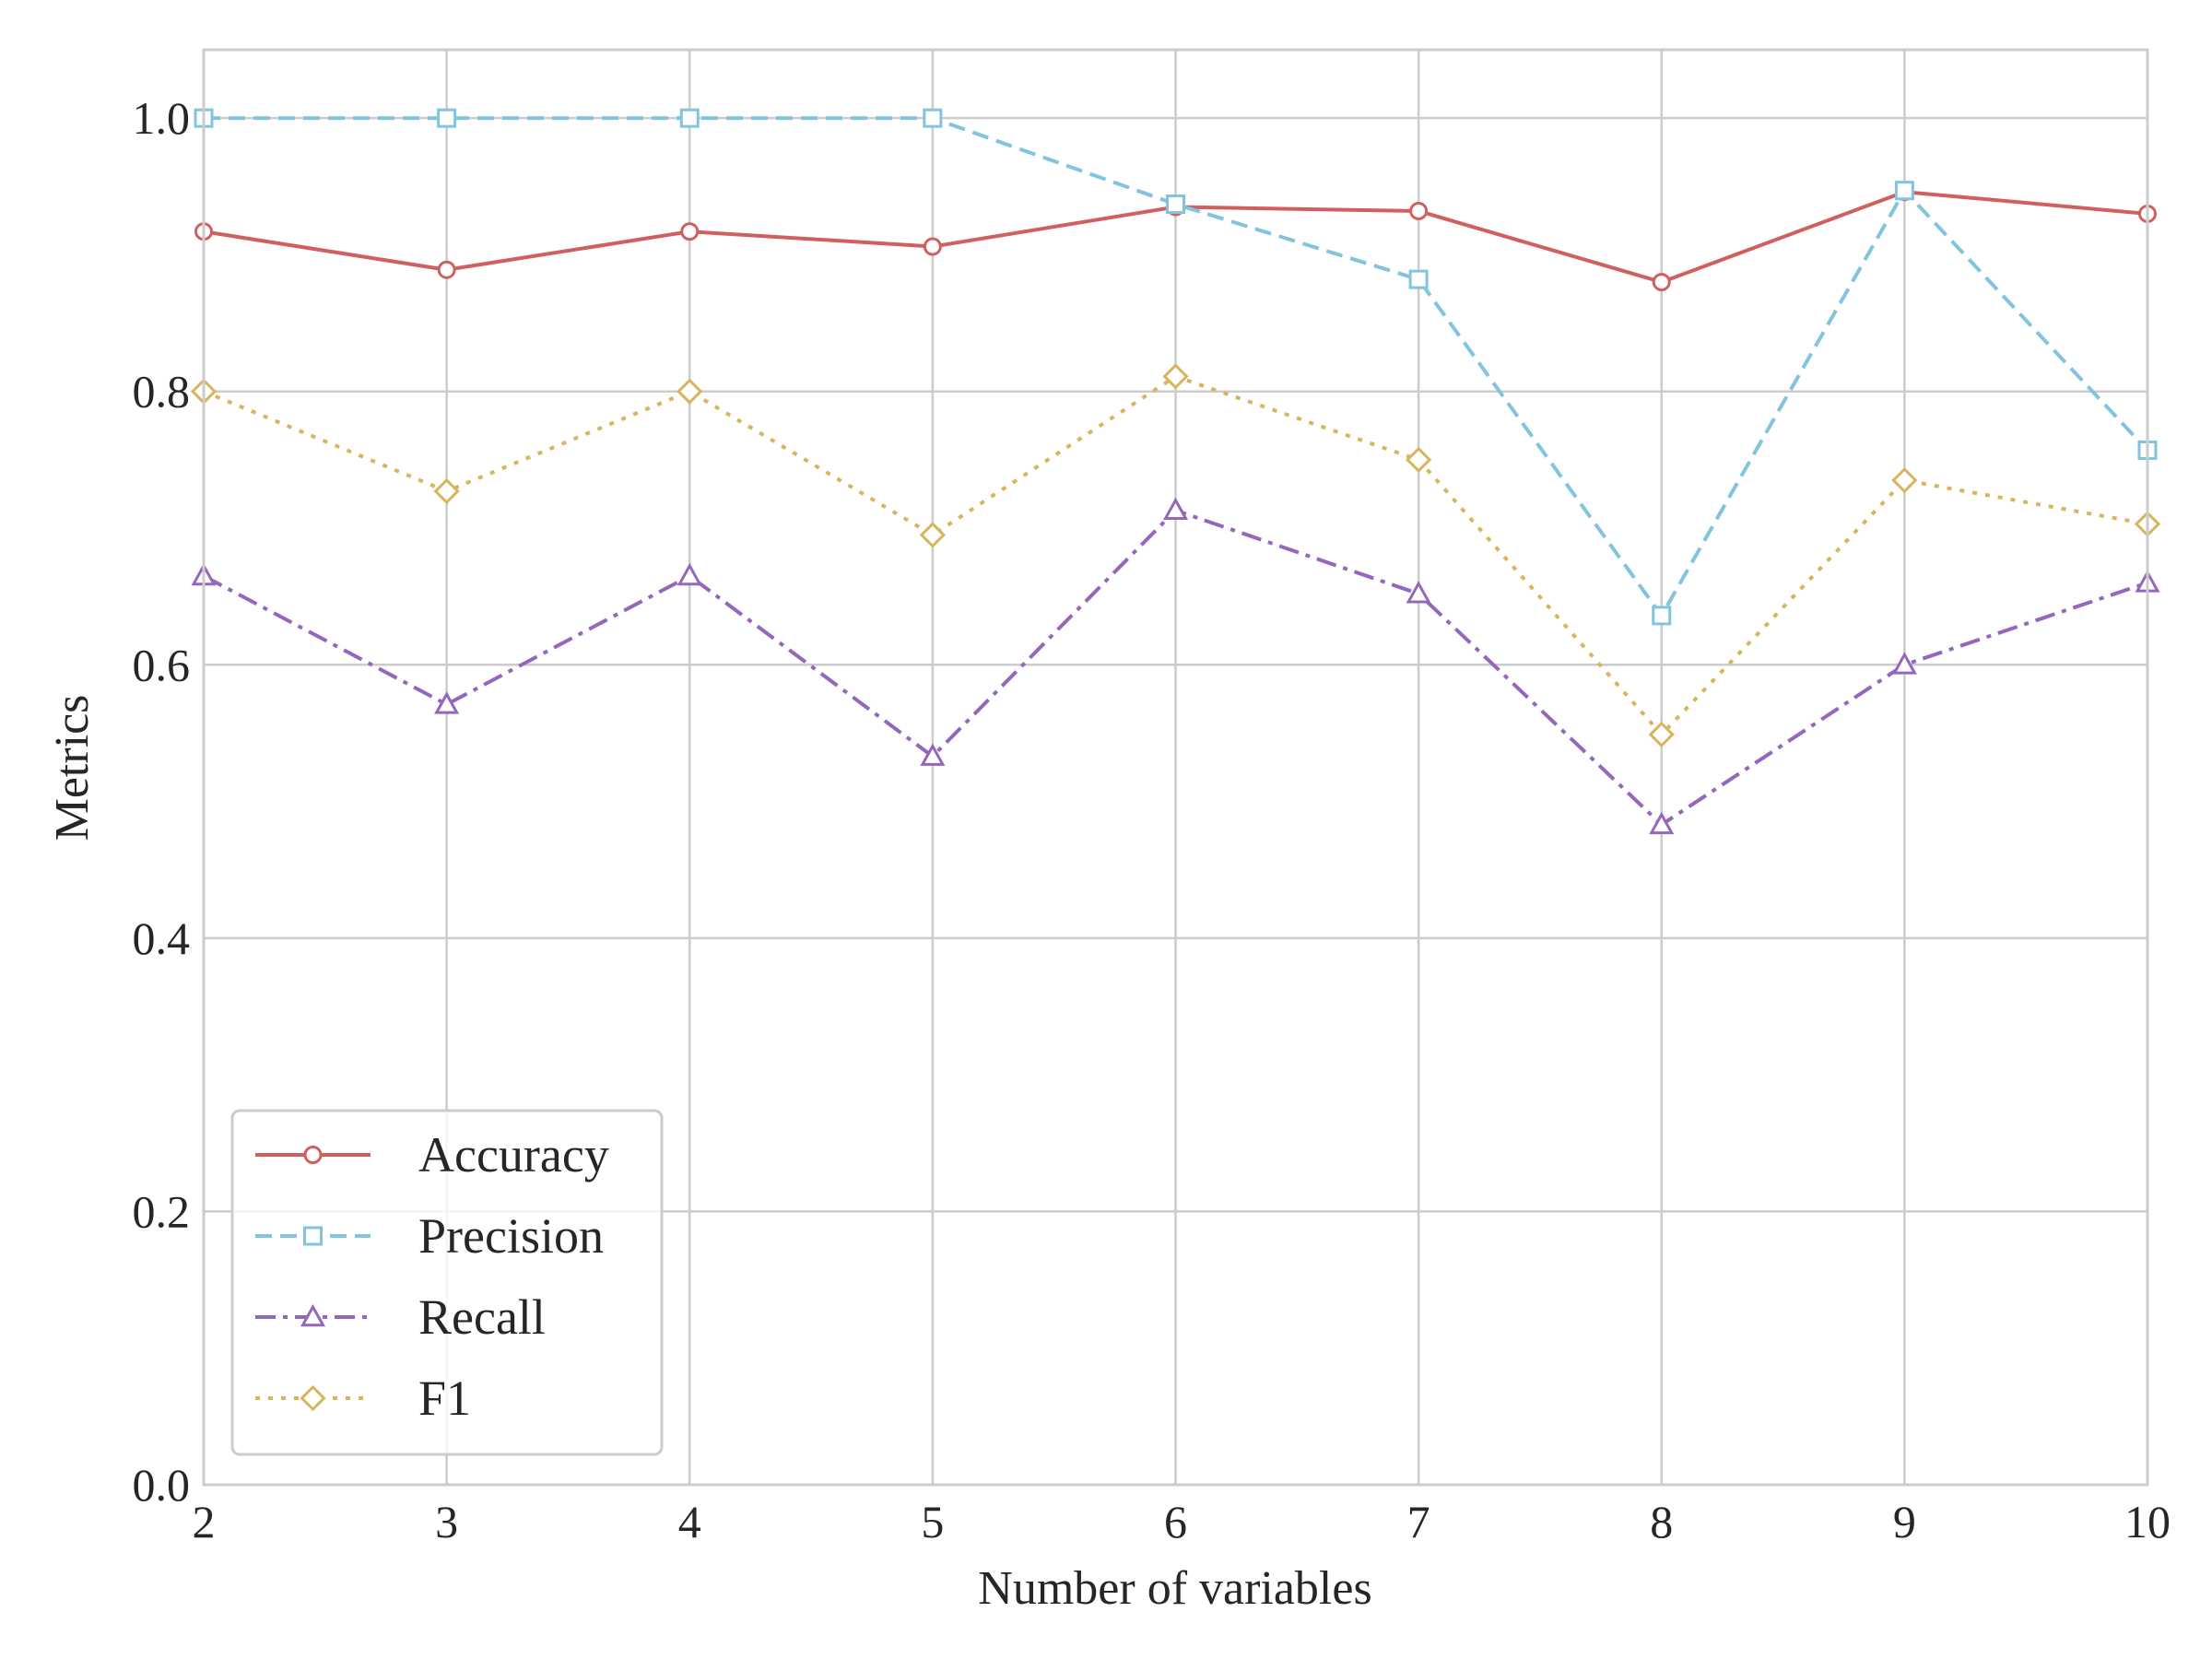 This screenshot has height=1659, width=2212. What do you see at coordinates (162, 392) in the screenshot?
I see `y-tick-label: 0.8` at bounding box center [162, 392].